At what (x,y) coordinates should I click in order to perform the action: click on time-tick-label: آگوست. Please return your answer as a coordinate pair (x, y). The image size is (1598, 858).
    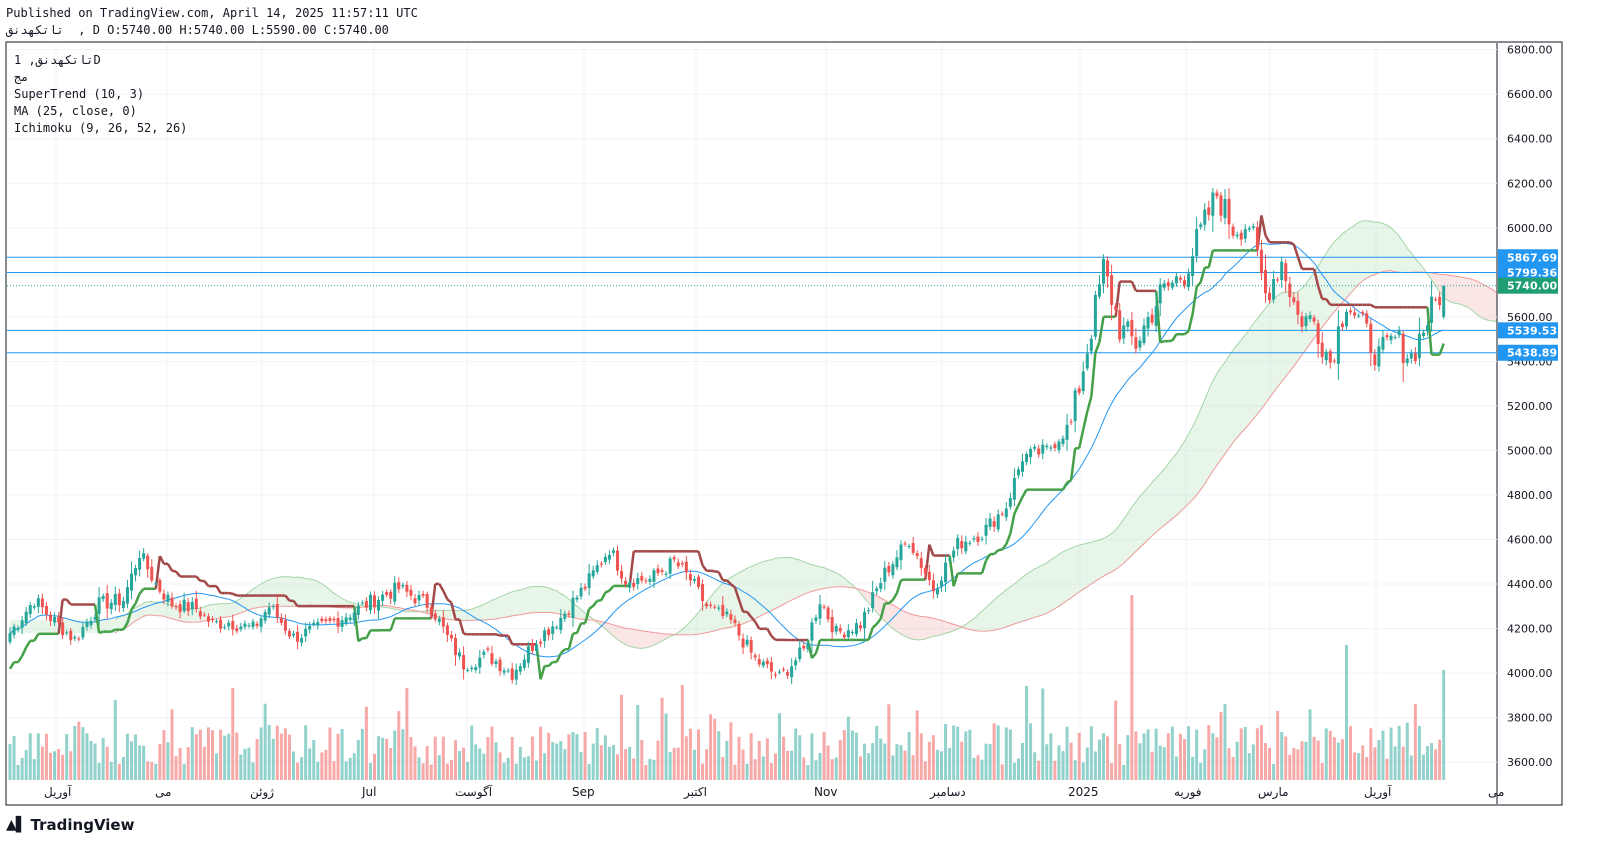
    Looking at the image, I should click on (474, 792).